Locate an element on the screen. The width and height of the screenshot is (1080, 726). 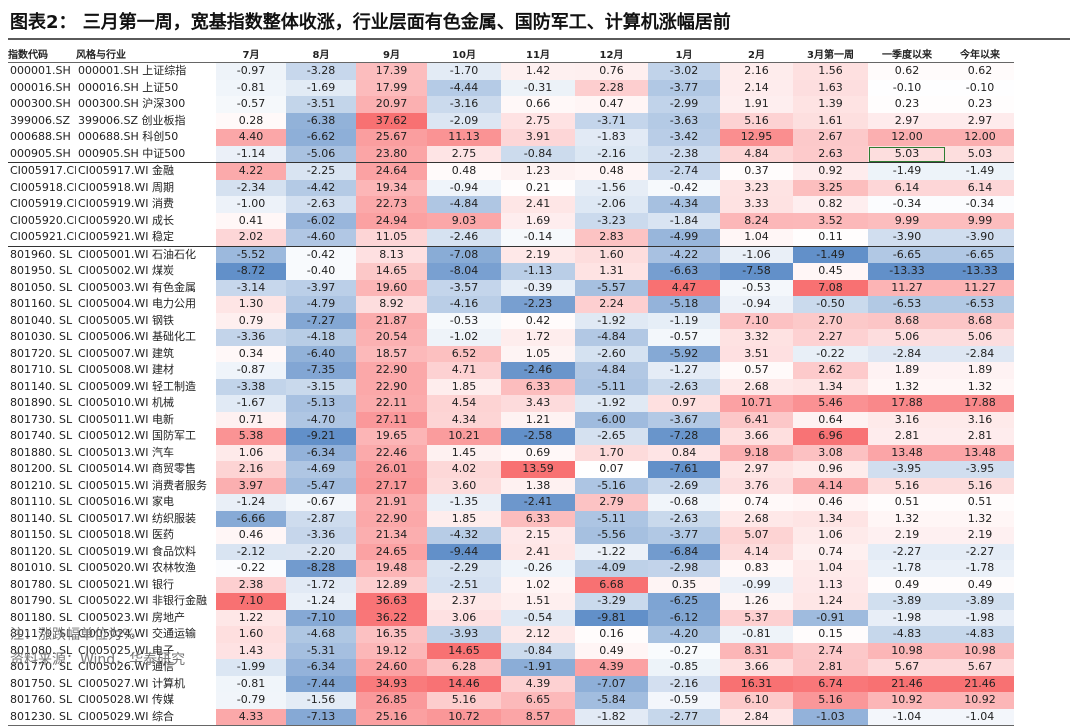
value-cell: -1.02 is located at coordinates (464, 337).